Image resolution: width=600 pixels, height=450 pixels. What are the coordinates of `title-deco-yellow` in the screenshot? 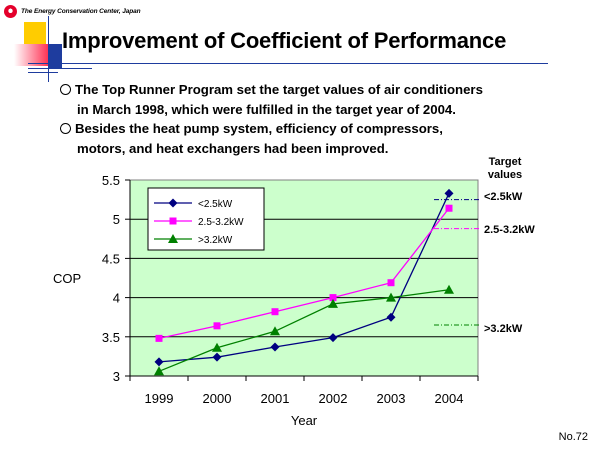 It's located at (35, 33).